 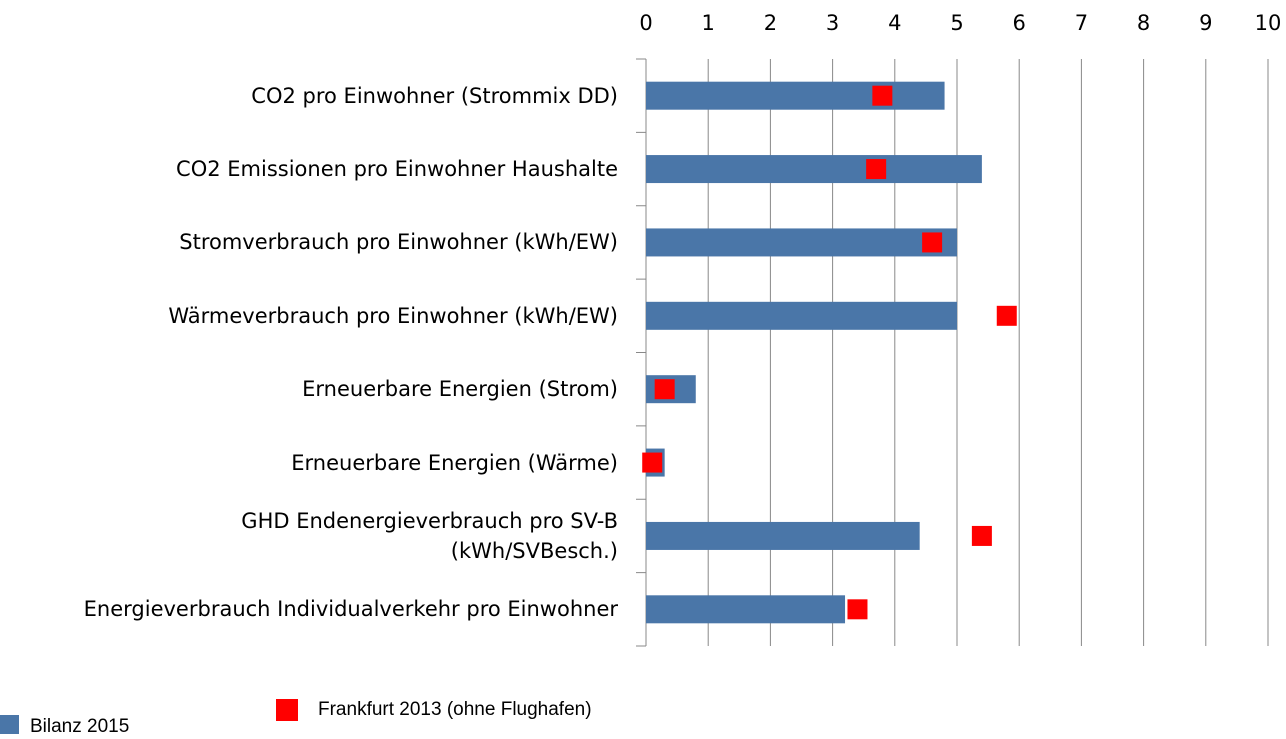 What do you see at coordinates (894, 23) in the screenshot?
I see `x-tick-label: 4` at bounding box center [894, 23].